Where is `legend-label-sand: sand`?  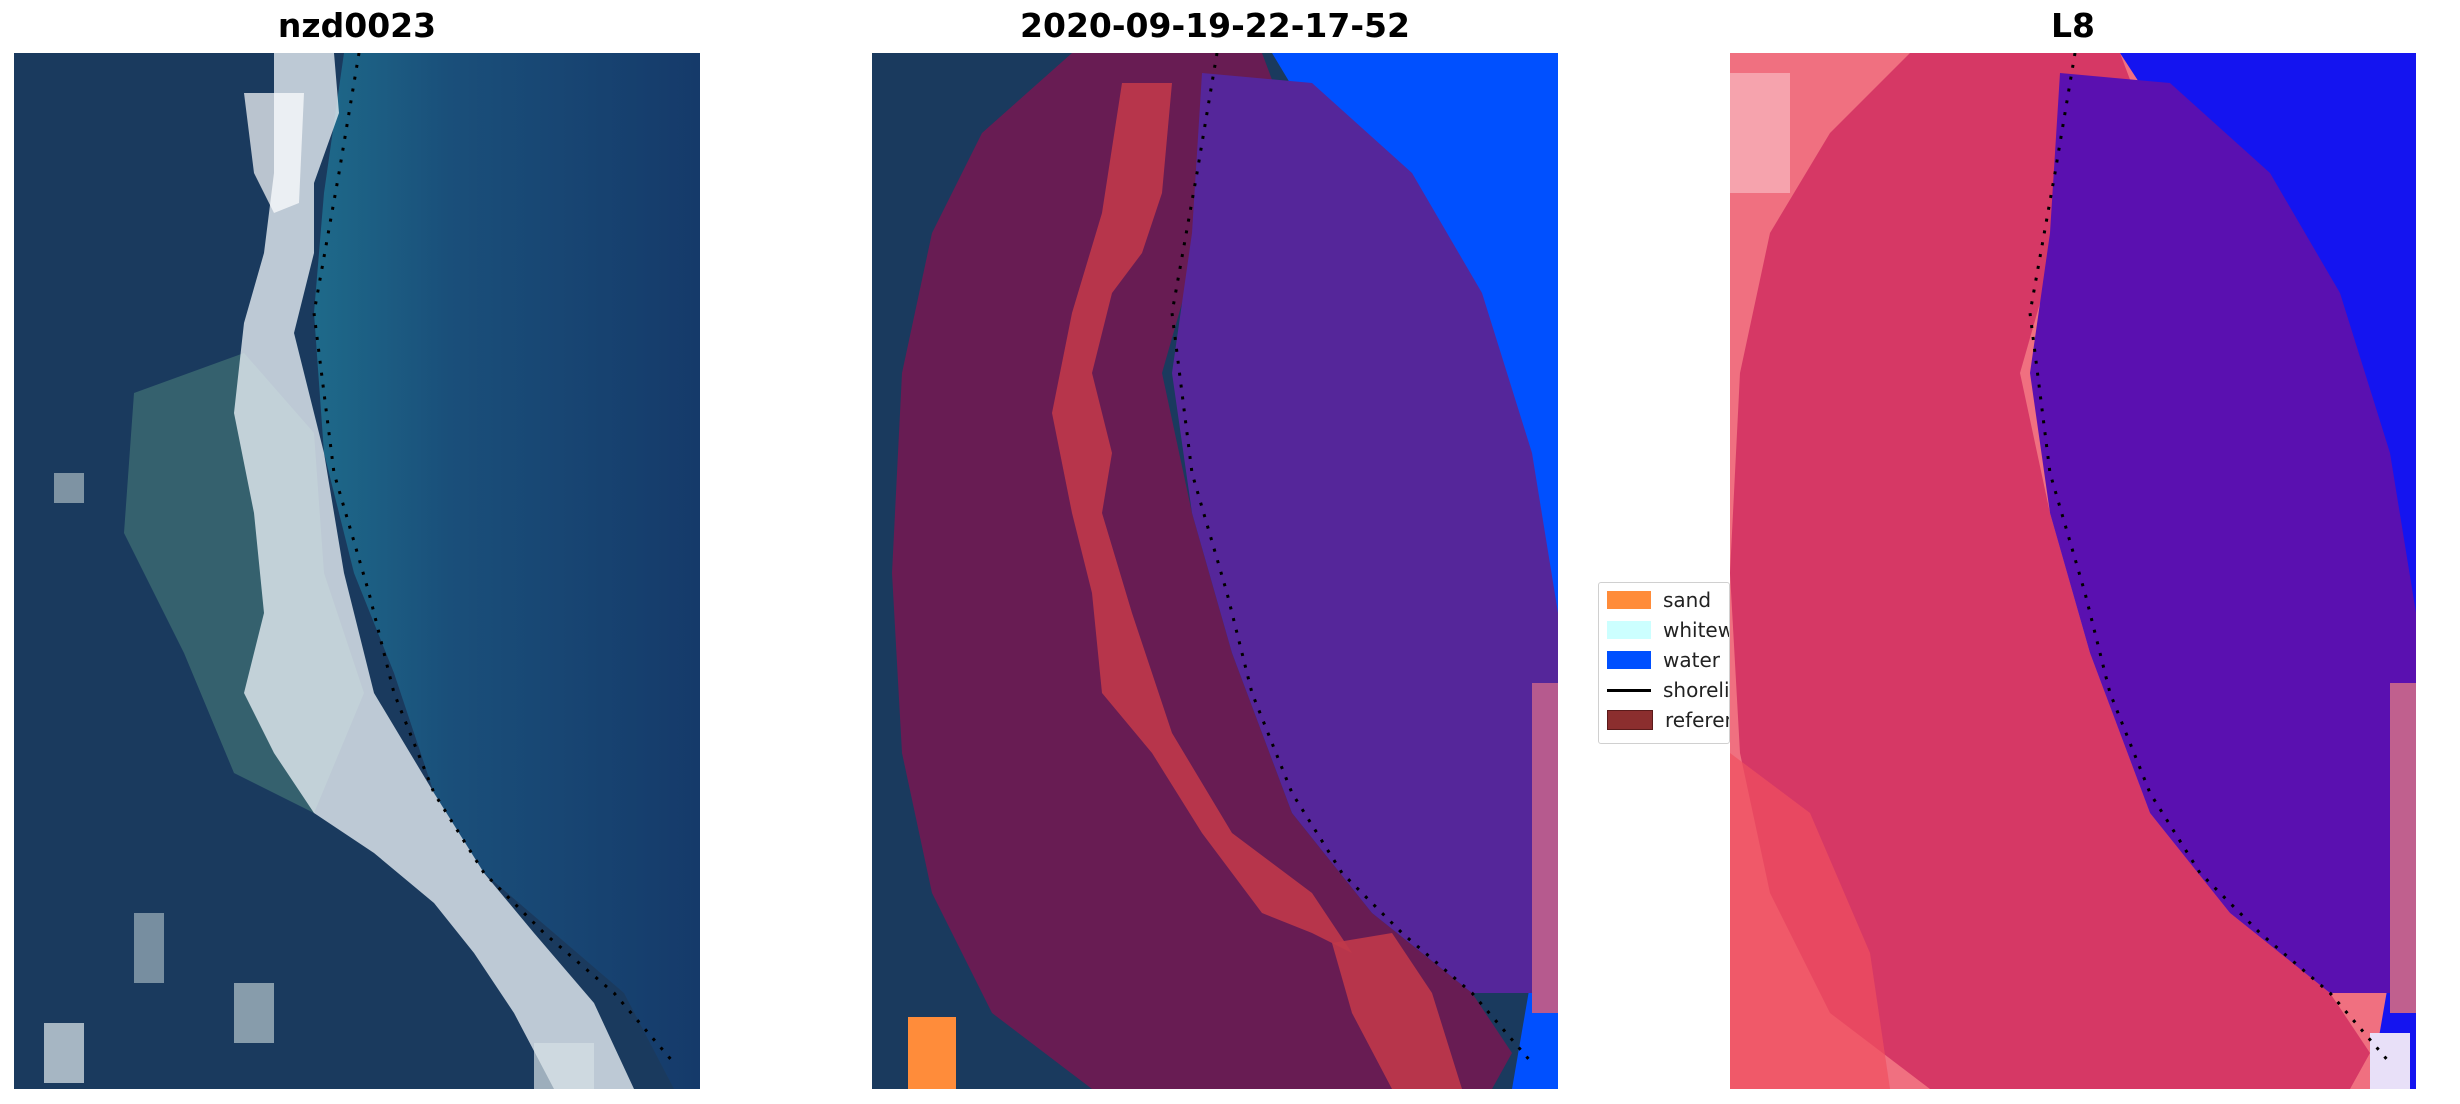
legend-label-sand: sand is located at coordinates (1687, 600).